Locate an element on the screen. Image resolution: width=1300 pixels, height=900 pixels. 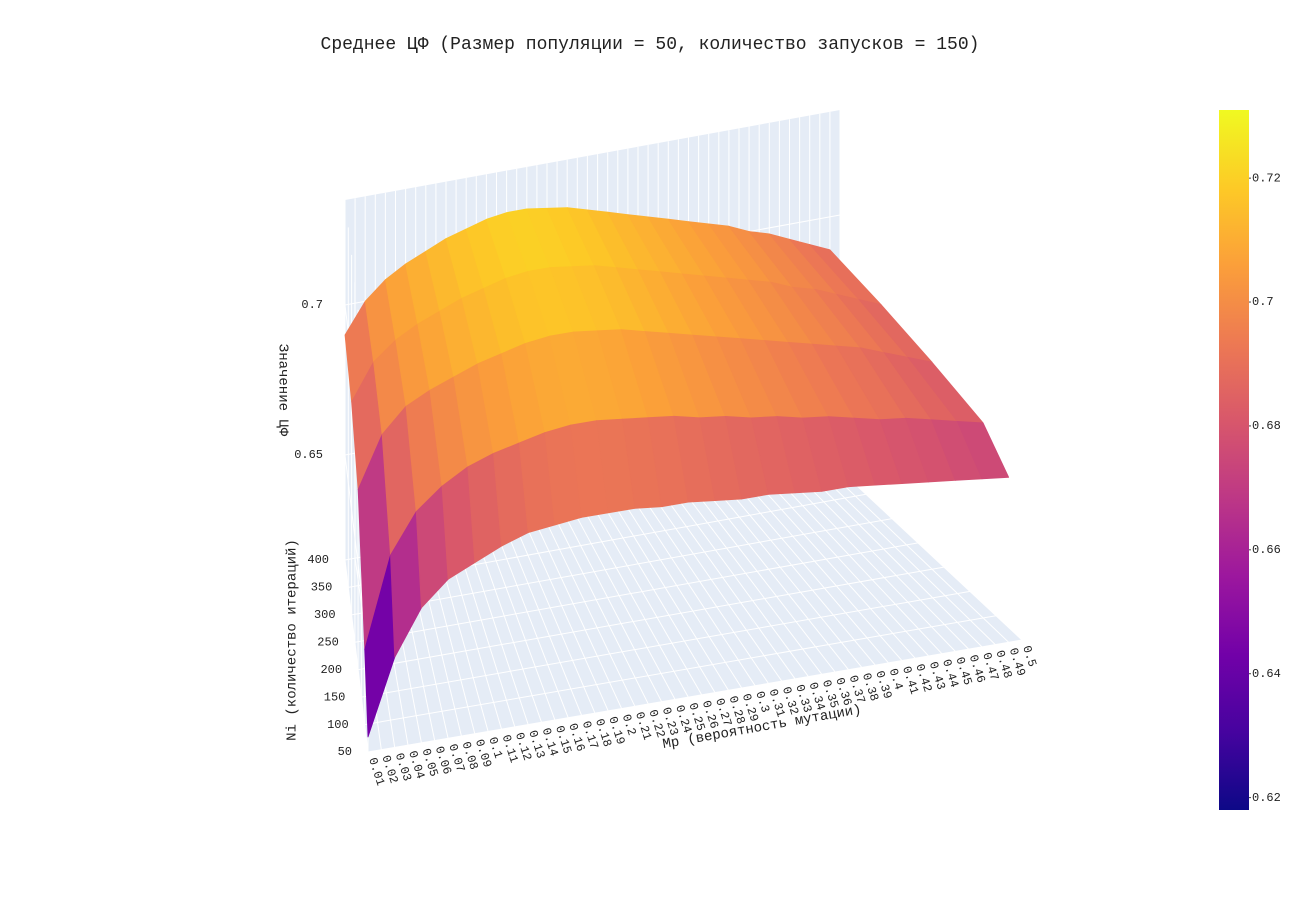
x-tick-label: 0.3 is located at coordinates (762, 702).